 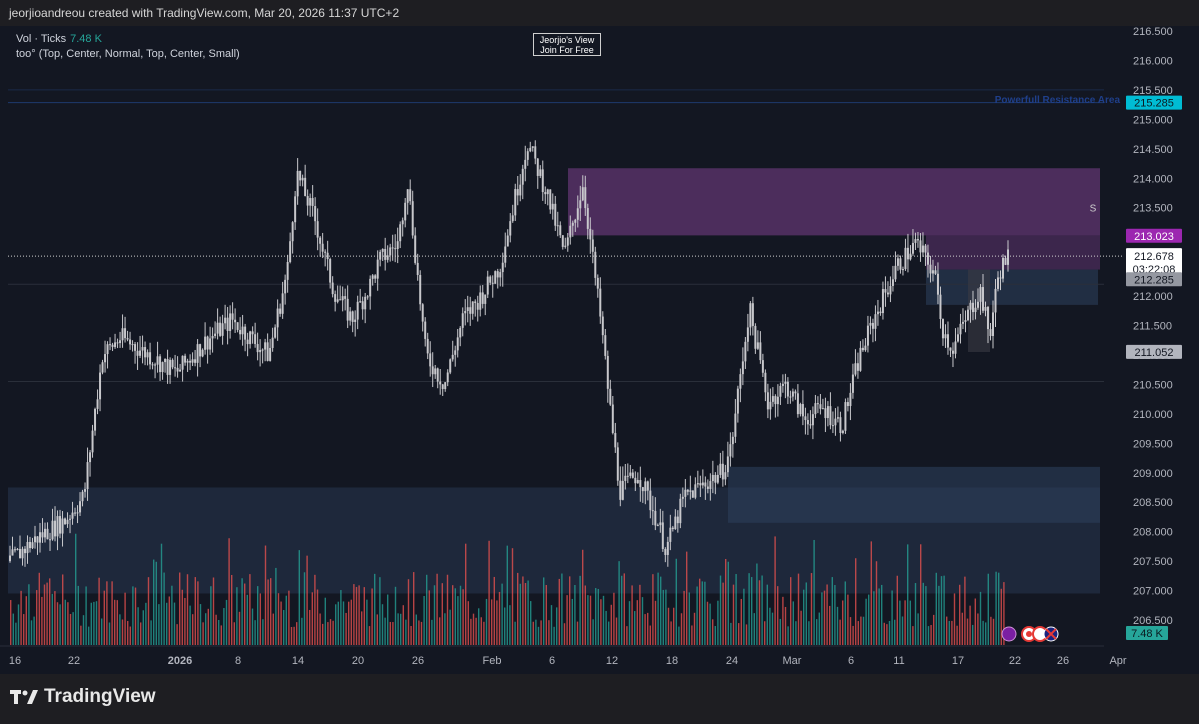 I want to click on level3-price-tag: 211.052, so click(x=1154, y=353).